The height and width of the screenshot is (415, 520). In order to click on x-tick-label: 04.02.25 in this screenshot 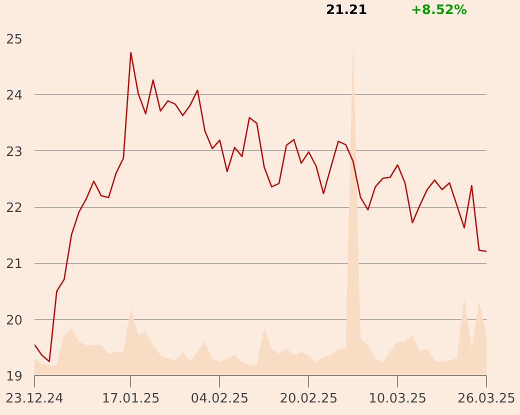, I will do `click(219, 399)`.